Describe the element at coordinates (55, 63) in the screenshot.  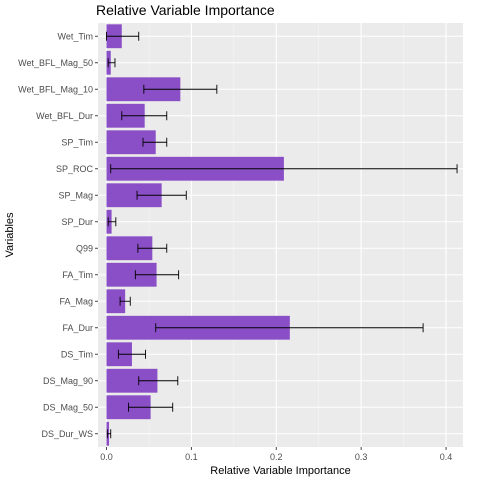
I see `y-tick-label: Wet_BFL_Mag_50` at that location.